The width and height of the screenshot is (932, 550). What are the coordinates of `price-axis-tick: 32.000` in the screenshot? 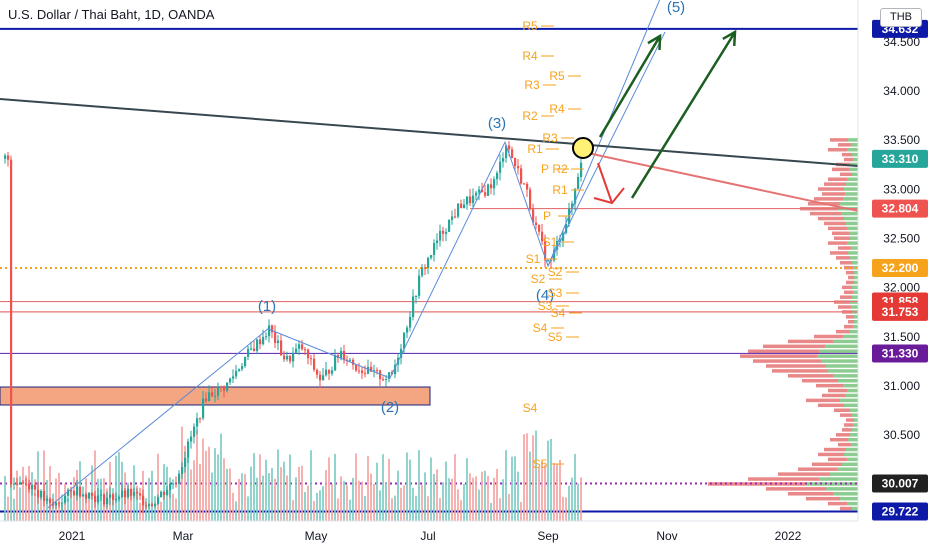 It's located at (901, 288).